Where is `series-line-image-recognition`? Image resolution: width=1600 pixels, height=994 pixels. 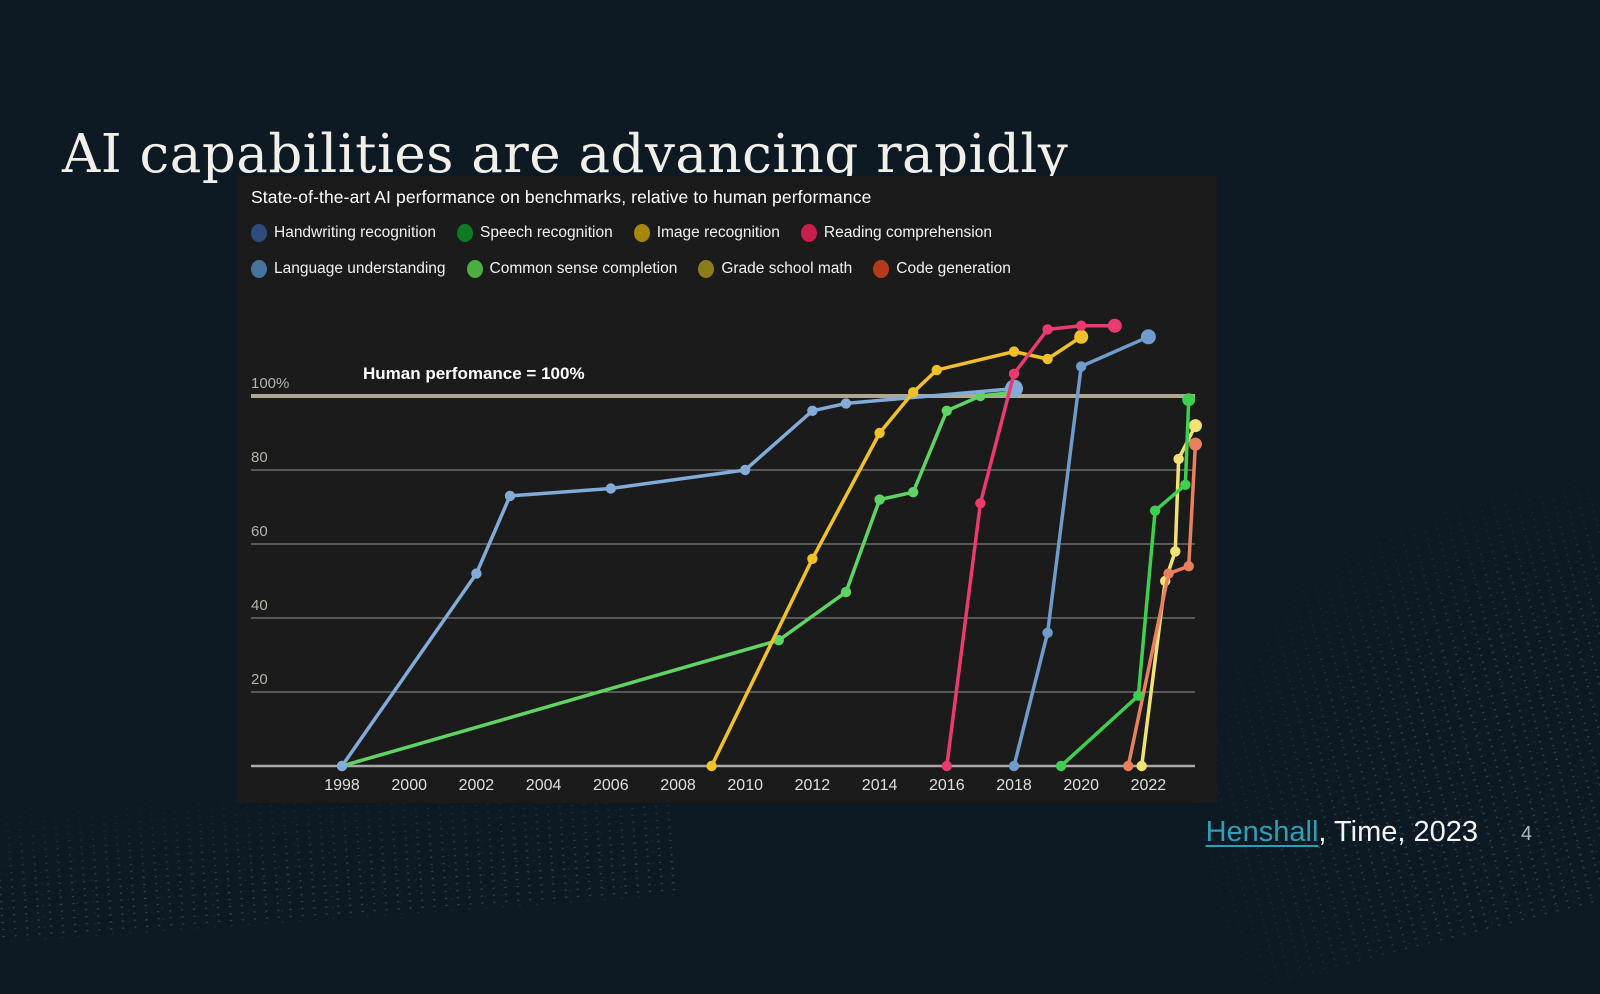 series-line-image-recognition is located at coordinates (896, 551).